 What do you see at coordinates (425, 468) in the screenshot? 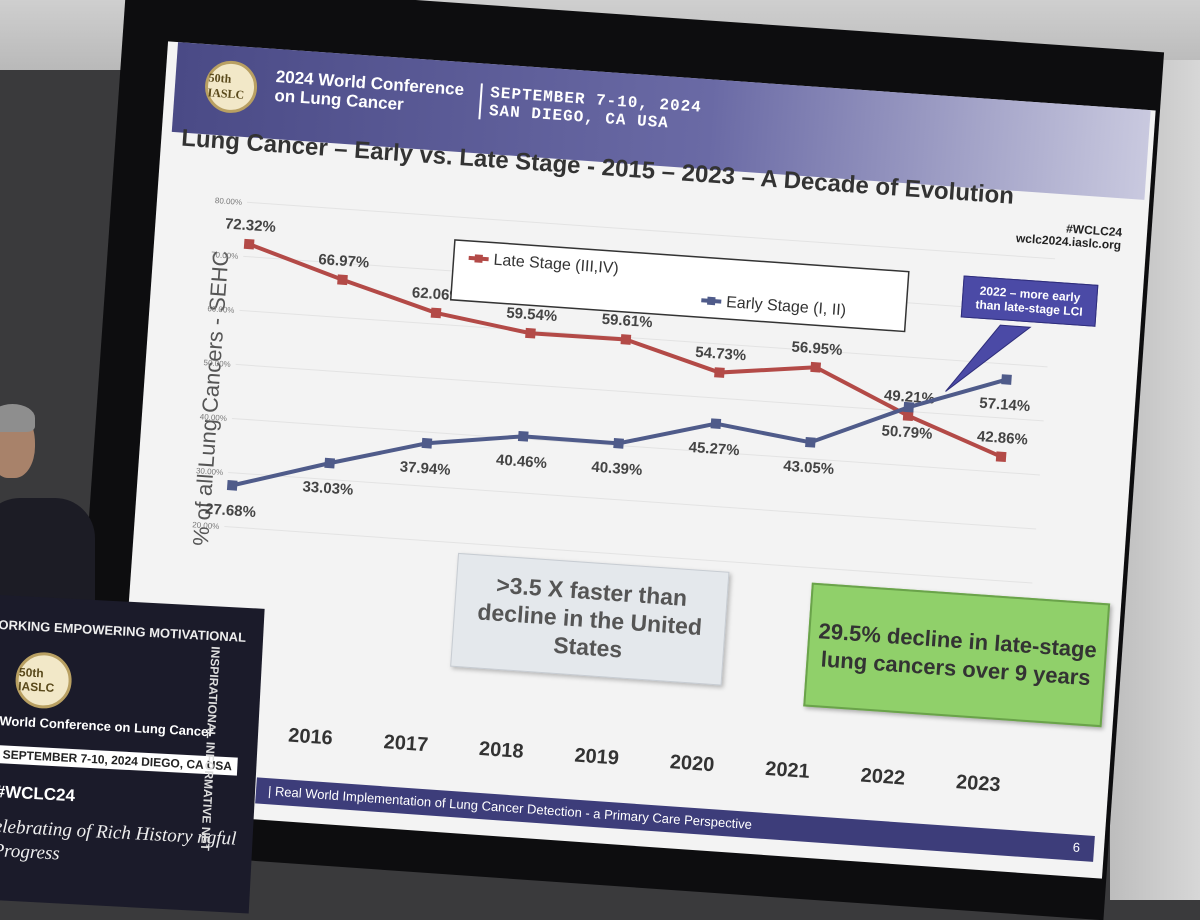
I see `data-label: 37.94%` at bounding box center [425, 468].